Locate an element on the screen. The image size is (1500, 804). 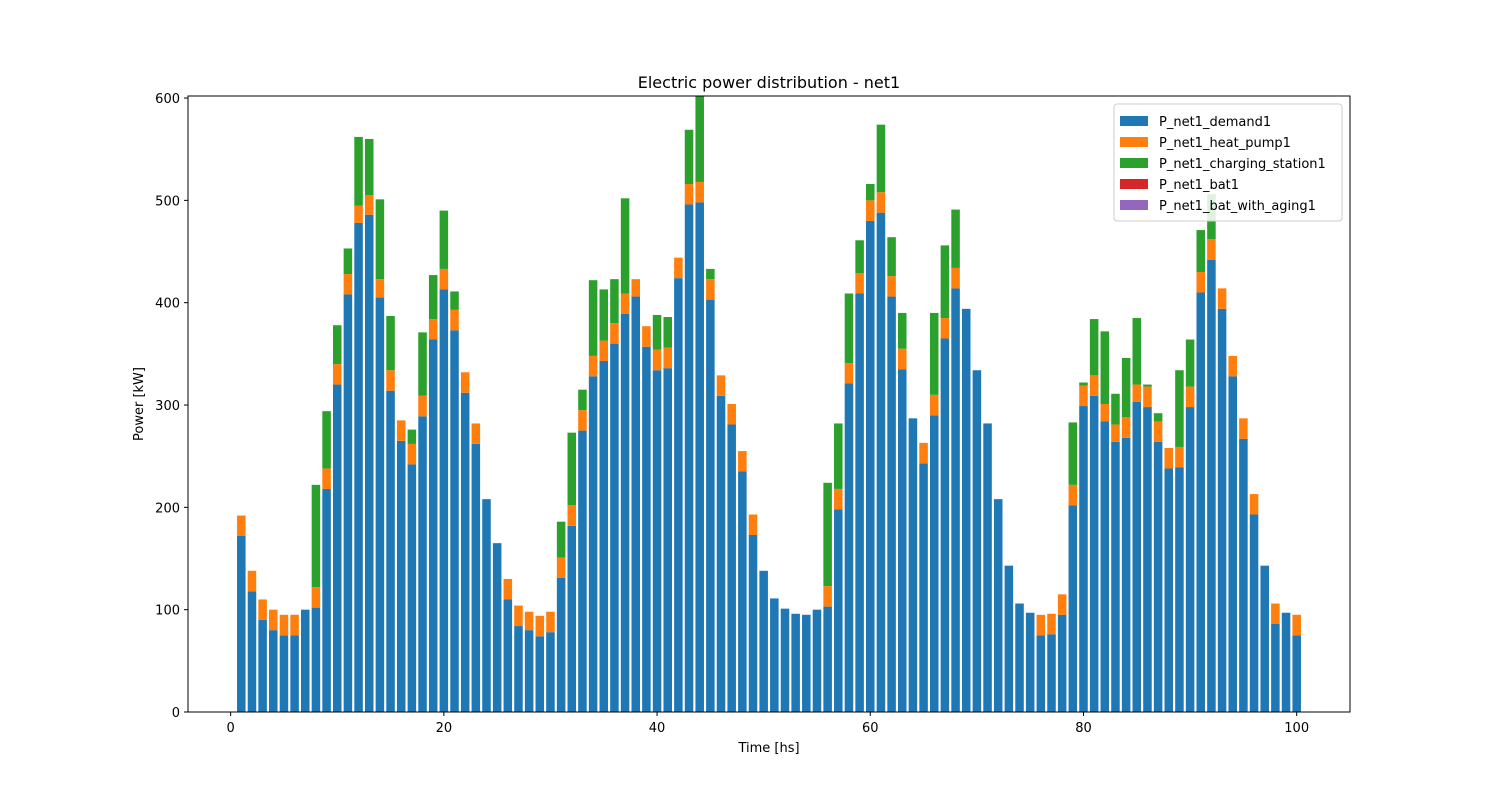
bar-series1-t5 is located at coordinates (284, 625).